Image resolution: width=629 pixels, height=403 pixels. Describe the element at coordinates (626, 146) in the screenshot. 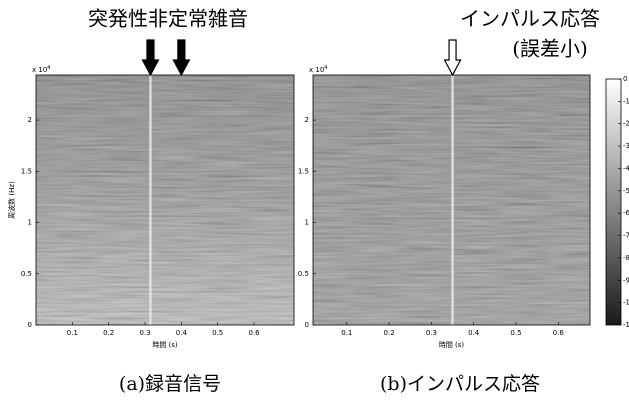

I see `colorbar-tick-label: -30` at that location.